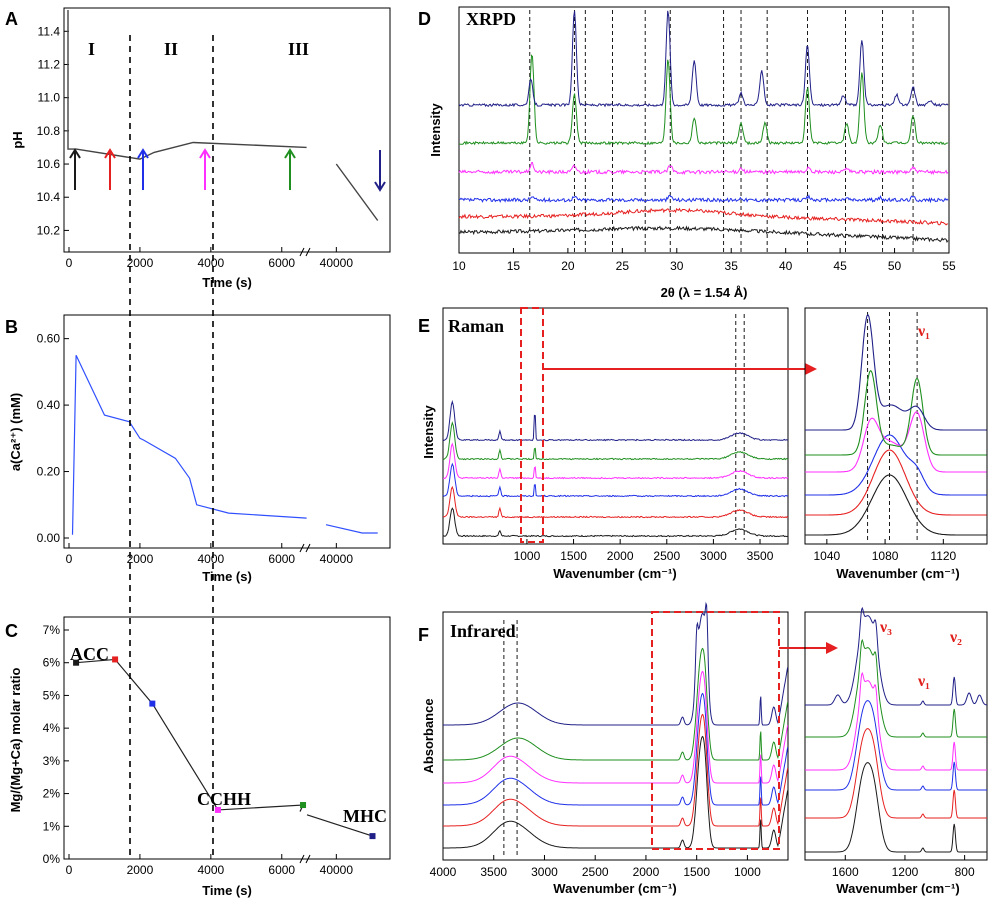 The height and width of the screenshot is (913, 997). Describe the element at coordinates (53, 438) in the screenshot. I see `panel-b-yticks: 0.60 0.40 0.20 0.00` at that location.